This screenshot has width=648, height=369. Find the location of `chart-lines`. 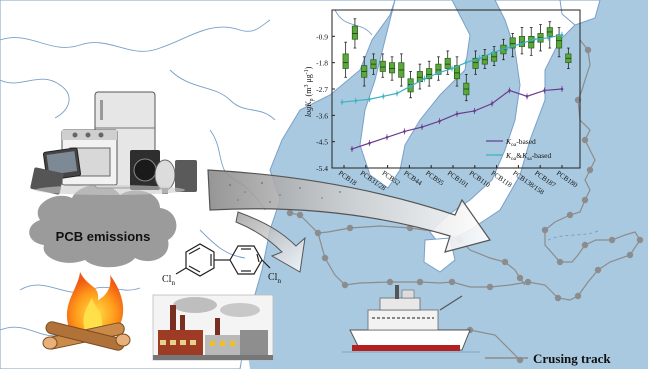

chart-lines is located at coordinates (452, 91).